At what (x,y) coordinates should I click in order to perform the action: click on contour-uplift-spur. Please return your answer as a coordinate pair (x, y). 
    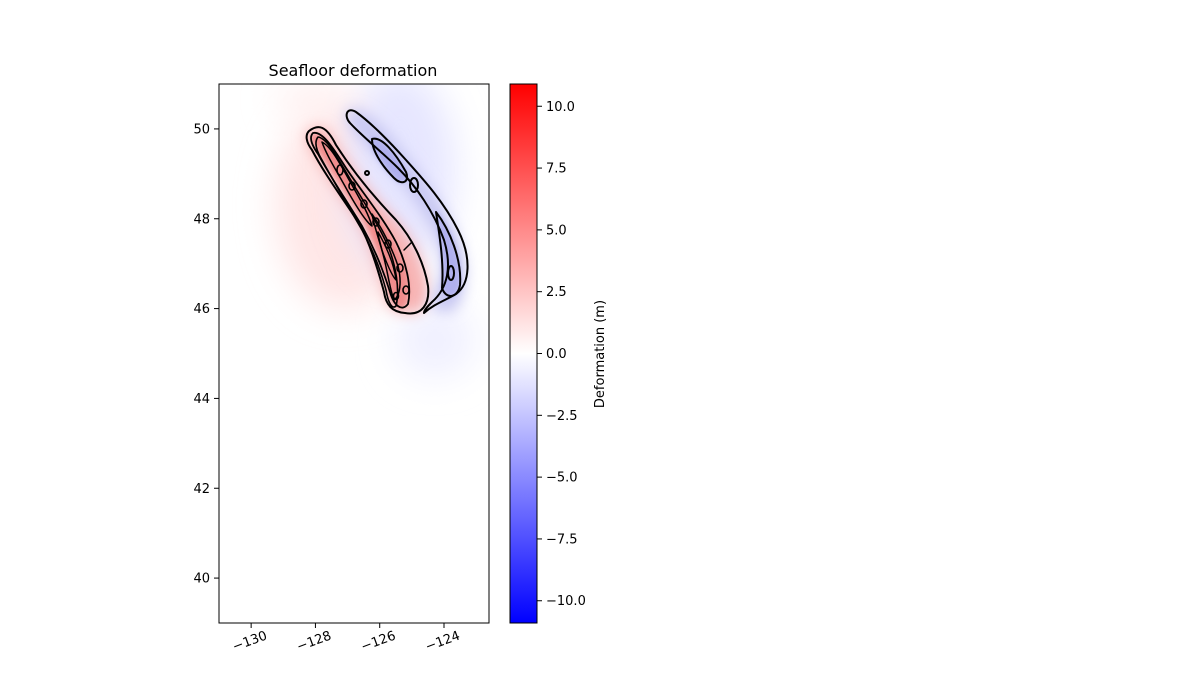
    Looking at the image, I should click on (408, 246).